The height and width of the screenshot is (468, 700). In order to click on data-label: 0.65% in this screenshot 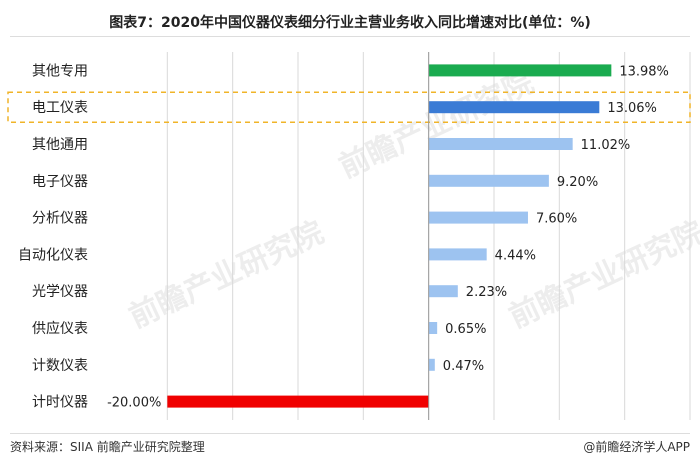, I will do `click(465, 329)`.